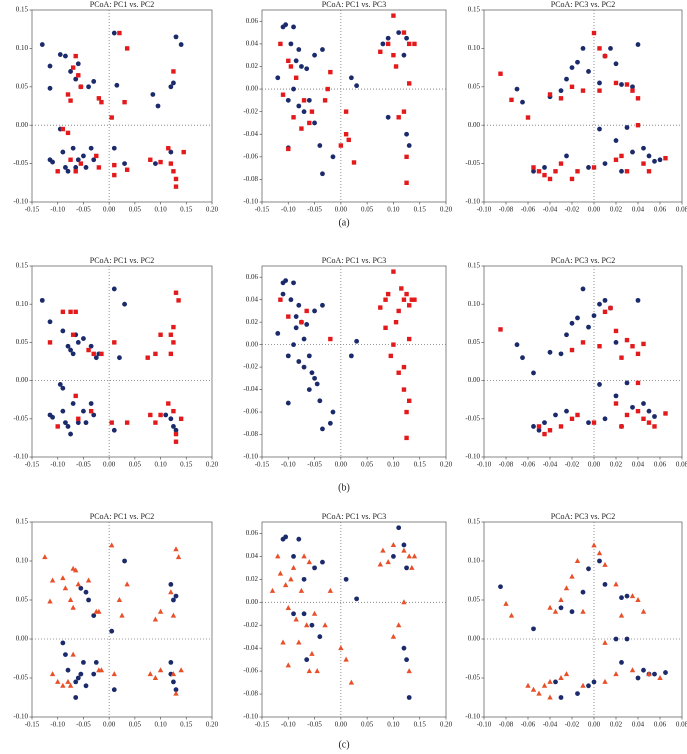 Image resolution: width=687 pixels, height=754 pixels. What do you see at coordinates (250, 671) in the screenshot?
I see `y-tick-label: -0.06` at bounding box center [250, 671].